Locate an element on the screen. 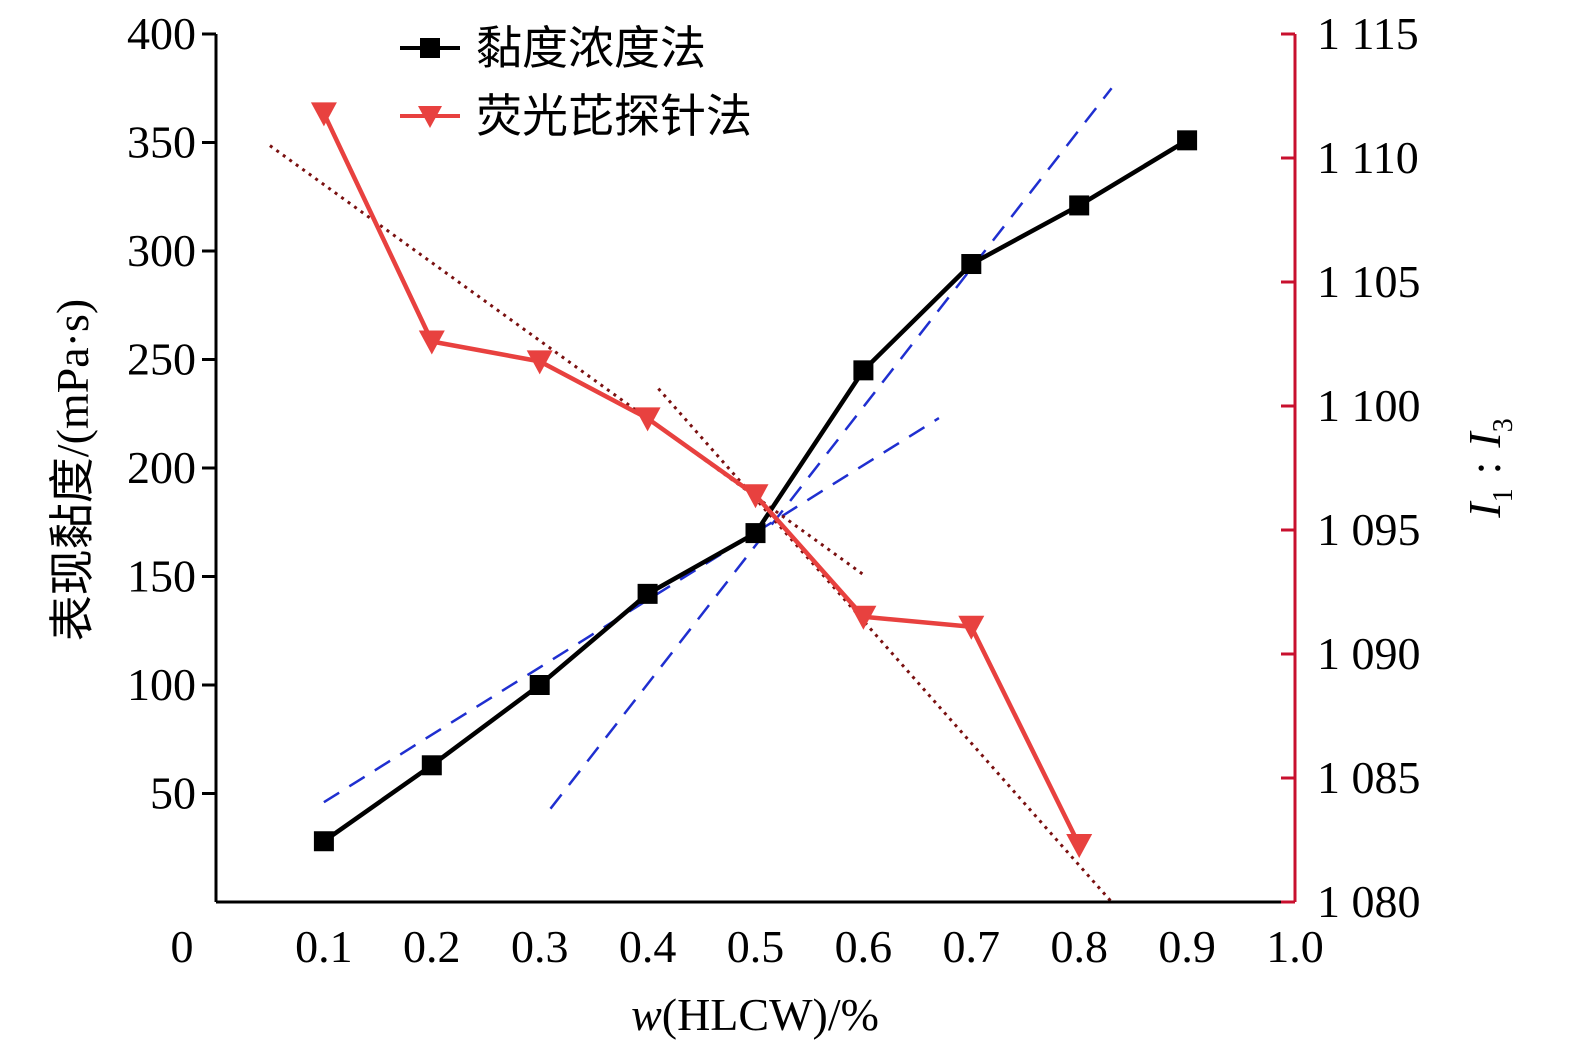 The height and width of the screenshot is (1052, 1575). y-right-tick-label: 1 095 is located at coordinates (1369, 529).